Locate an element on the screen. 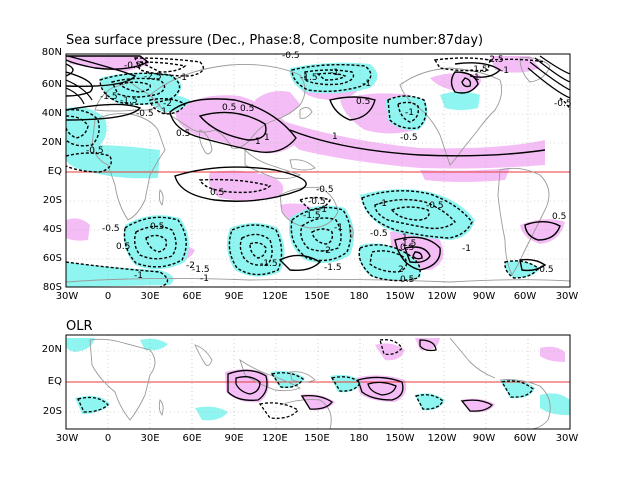 The image size is (640, 495). top-y-label-40s: 40S is located at coordinates (52, 229).